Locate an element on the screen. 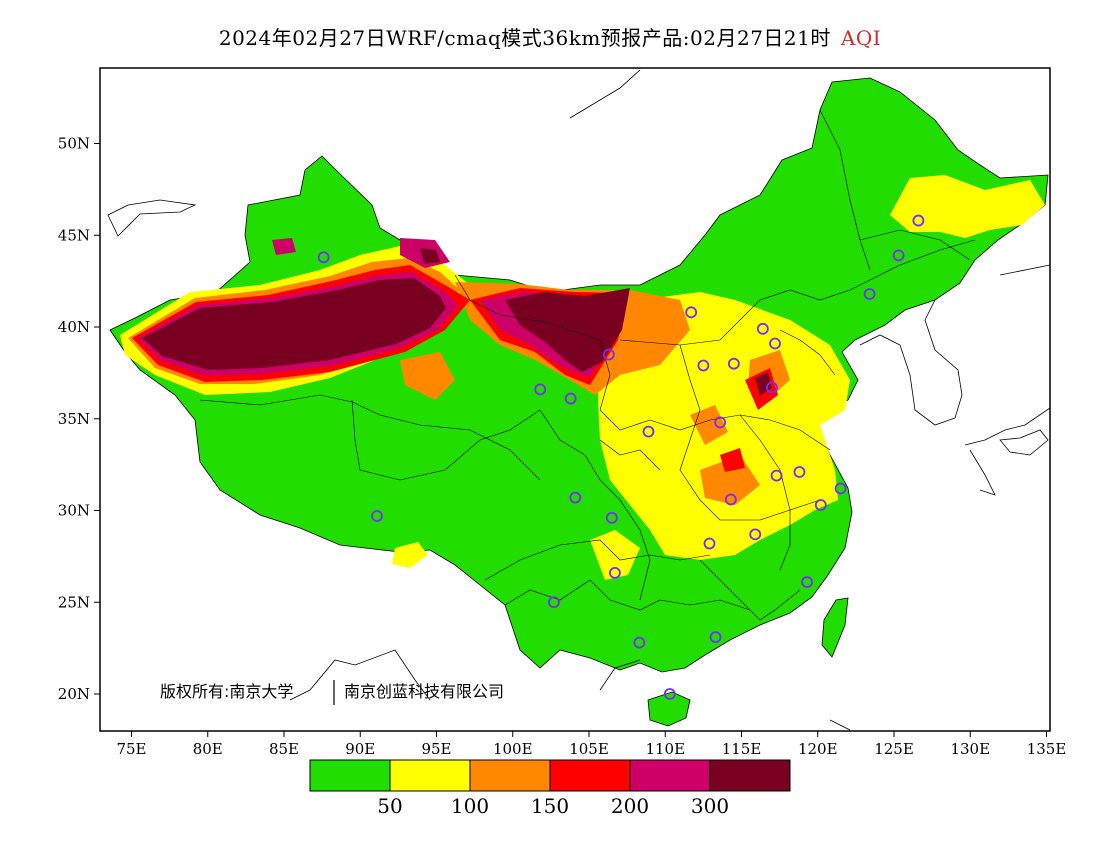  y-tick-label: 40N is located at coordinates (74, 327).